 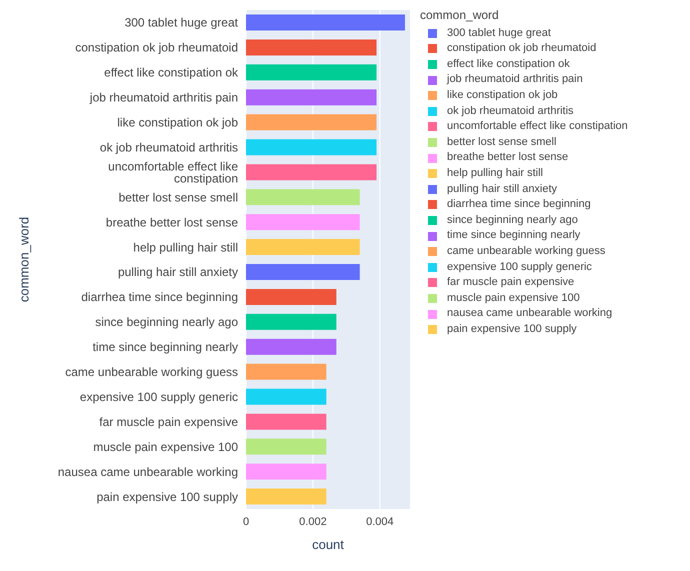 What do you see at coordinates (173, 172) in the screenshot?
I see `y-tick-label: uncomfortable effect like constipation` at bounding box center [173, 172].